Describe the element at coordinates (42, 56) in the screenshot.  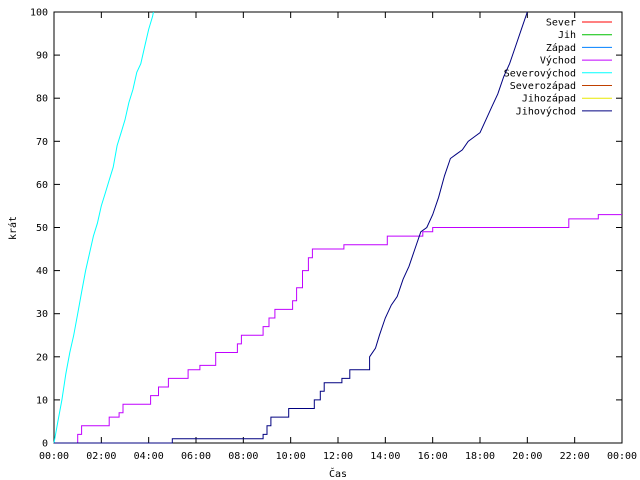
I see `y-tick-label: 90` at that location.